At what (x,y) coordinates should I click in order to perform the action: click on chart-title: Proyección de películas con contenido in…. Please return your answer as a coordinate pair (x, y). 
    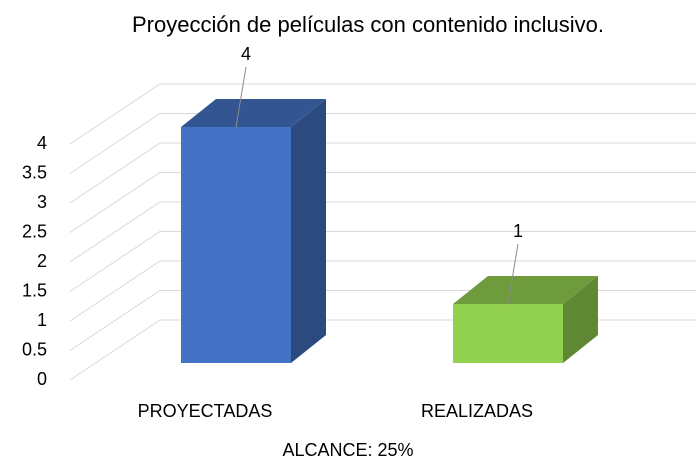
    Looking at the image, I should click on (368, 24).